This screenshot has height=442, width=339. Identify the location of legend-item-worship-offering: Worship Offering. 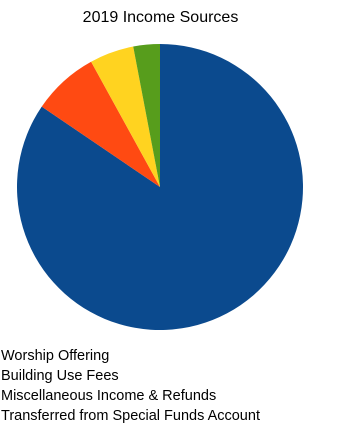
(55, 356).